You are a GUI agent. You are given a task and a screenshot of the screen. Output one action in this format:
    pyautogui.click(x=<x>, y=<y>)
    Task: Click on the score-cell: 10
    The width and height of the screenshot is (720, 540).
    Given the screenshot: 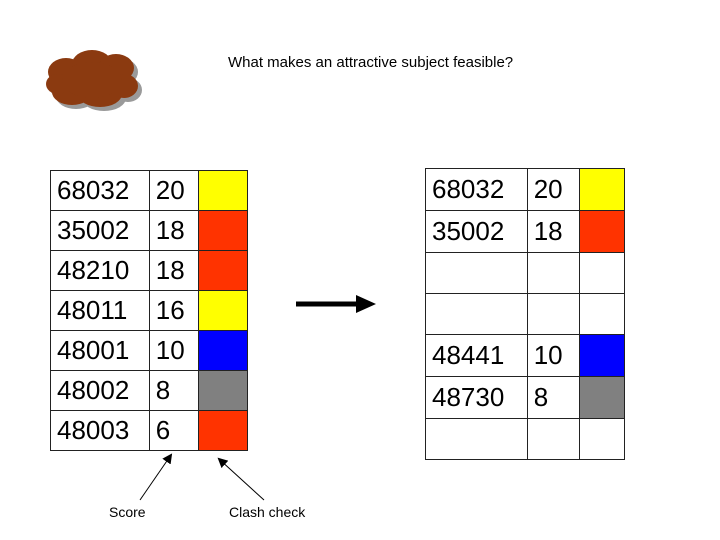 What is the action you would take?
    pyautogui.click(x=553, y=355)
    